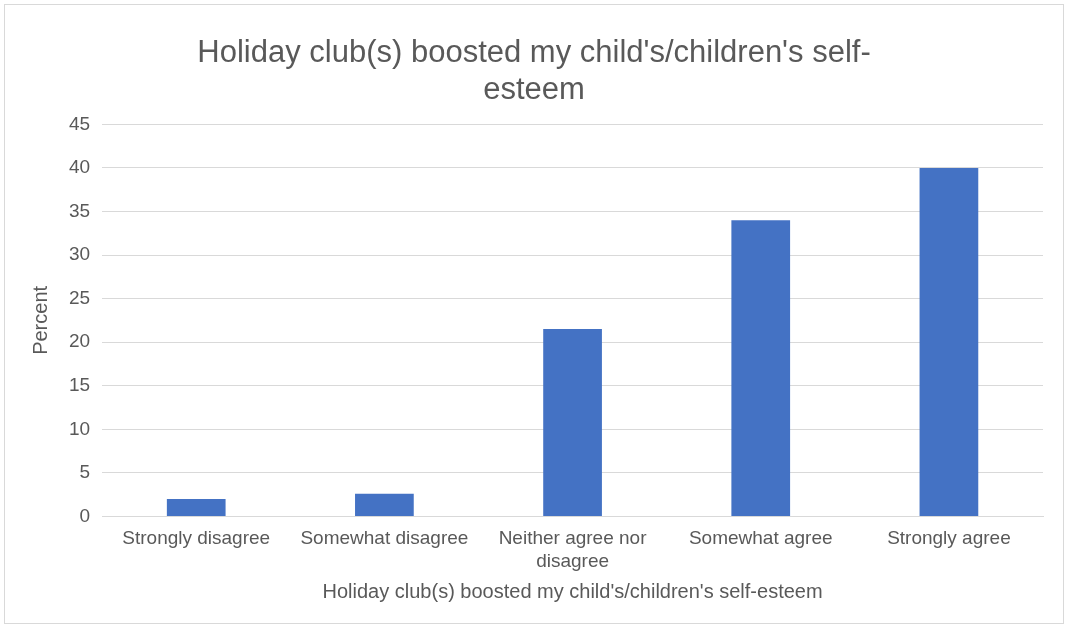 This screenshot has width=1068, height=628. I want to click on y-tick-label: 25, so click(79, 297).